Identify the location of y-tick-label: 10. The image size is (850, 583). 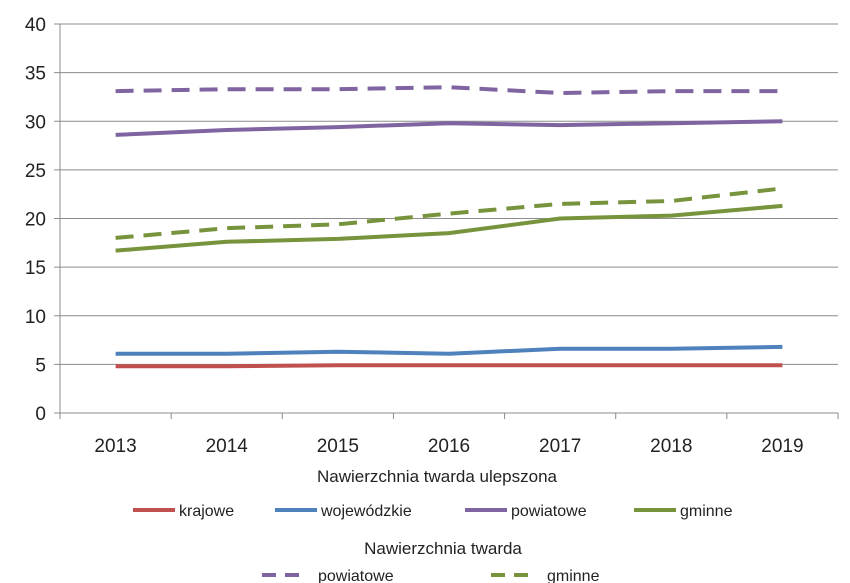
(35, 317).